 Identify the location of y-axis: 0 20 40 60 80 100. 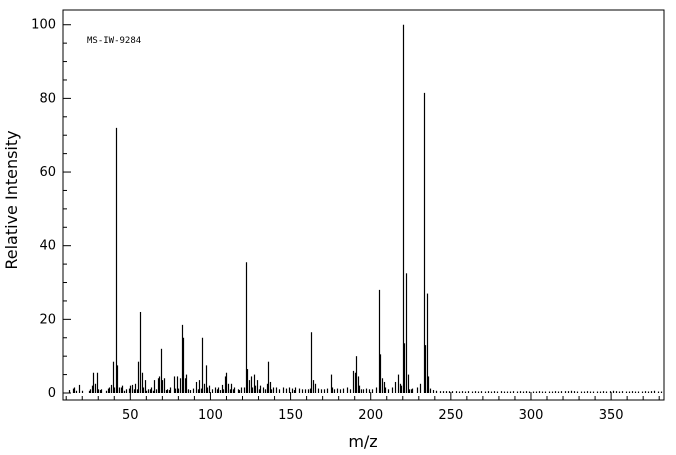
(51, 209).